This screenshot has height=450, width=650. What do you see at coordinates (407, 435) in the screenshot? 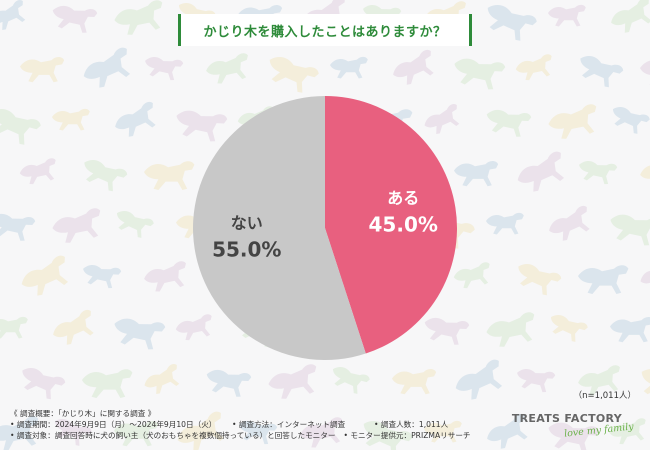
I see `survey-provider: • モニター提供元：PRIZMAリサーチ` at bounding box center [407, 435].